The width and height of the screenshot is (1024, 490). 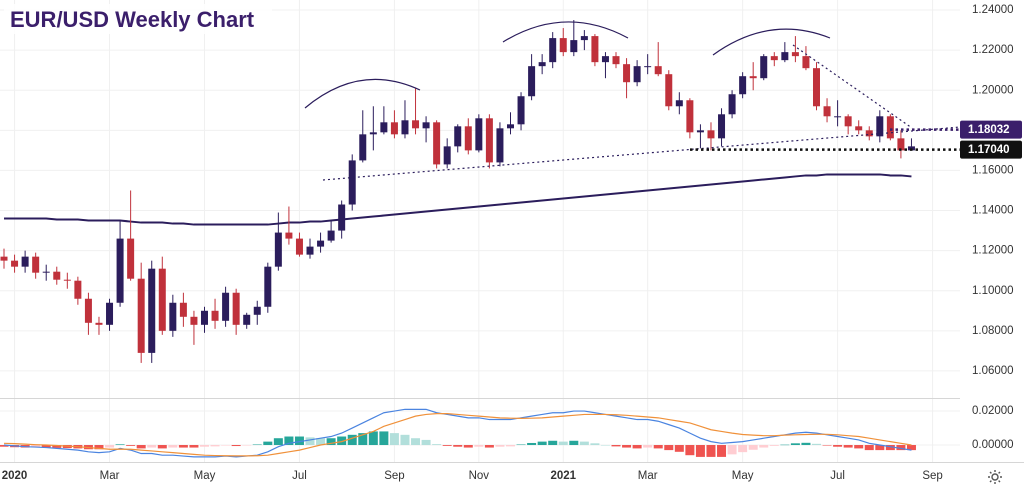 I want to click on settings-icon-teeth, so click(x=995, y=477).